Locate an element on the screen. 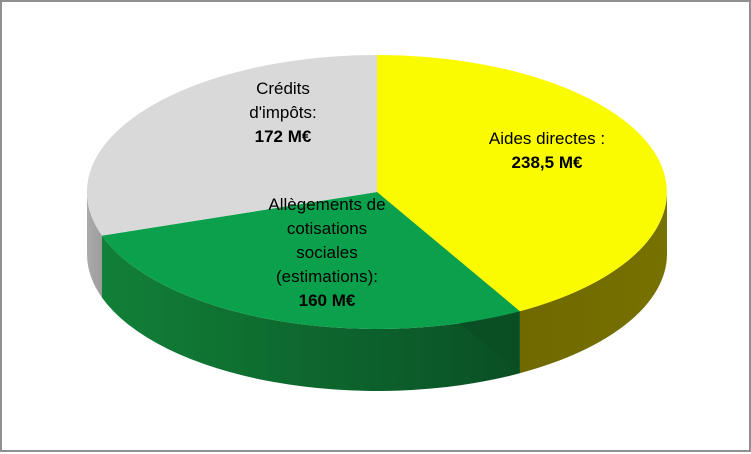 This screenshot has width=751, height=454. slice-label-text: sociales is located at coordinates (327, 252).